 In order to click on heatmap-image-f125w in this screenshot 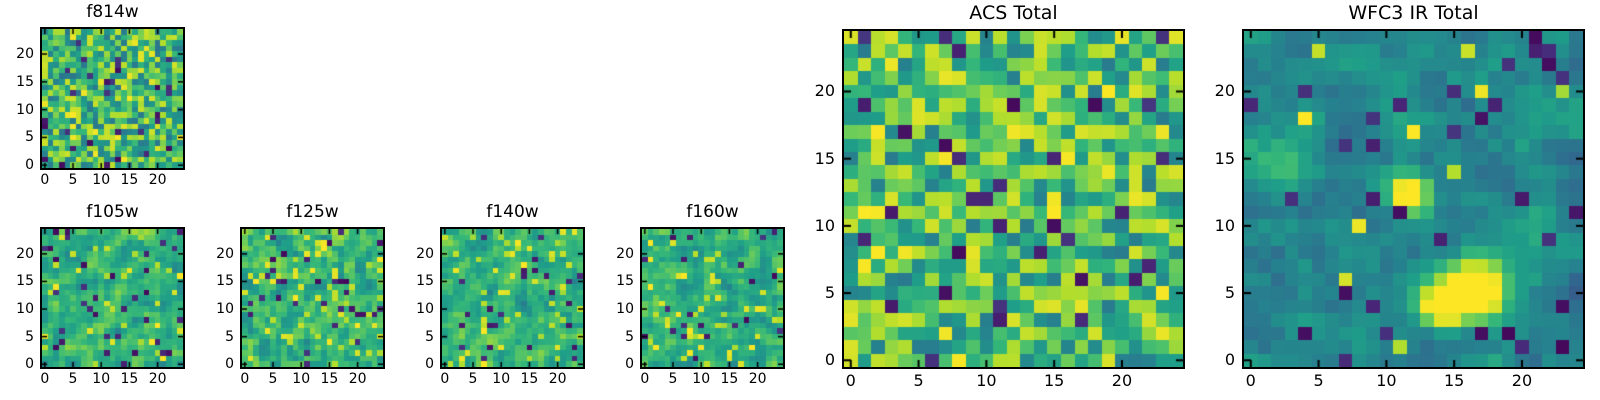, I will do `click(312, 298)`.